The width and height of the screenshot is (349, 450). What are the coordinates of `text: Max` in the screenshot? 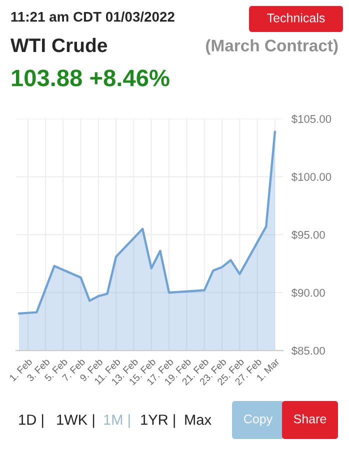 It's located at (198, 419).